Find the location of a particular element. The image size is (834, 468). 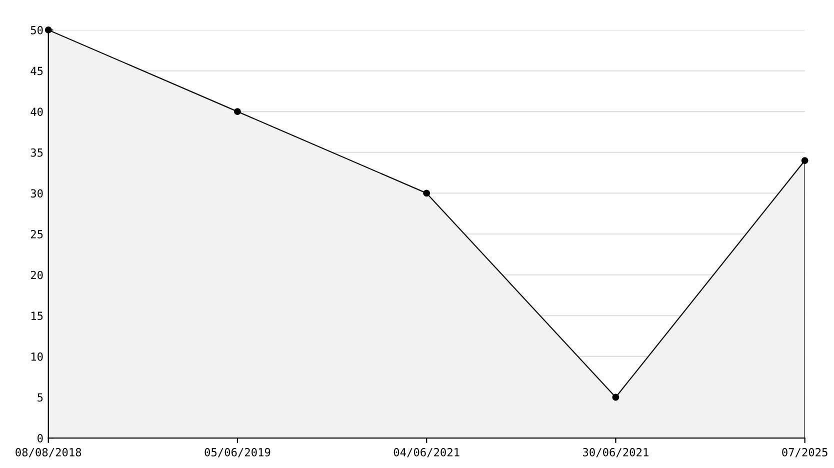

y-tick-label: 50 is located at coordinates (36, 30).